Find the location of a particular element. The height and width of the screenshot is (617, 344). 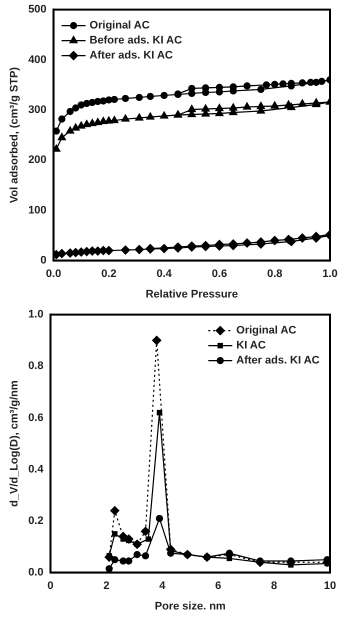

y-tick-label: 300 is located at coordinates (37, 110).